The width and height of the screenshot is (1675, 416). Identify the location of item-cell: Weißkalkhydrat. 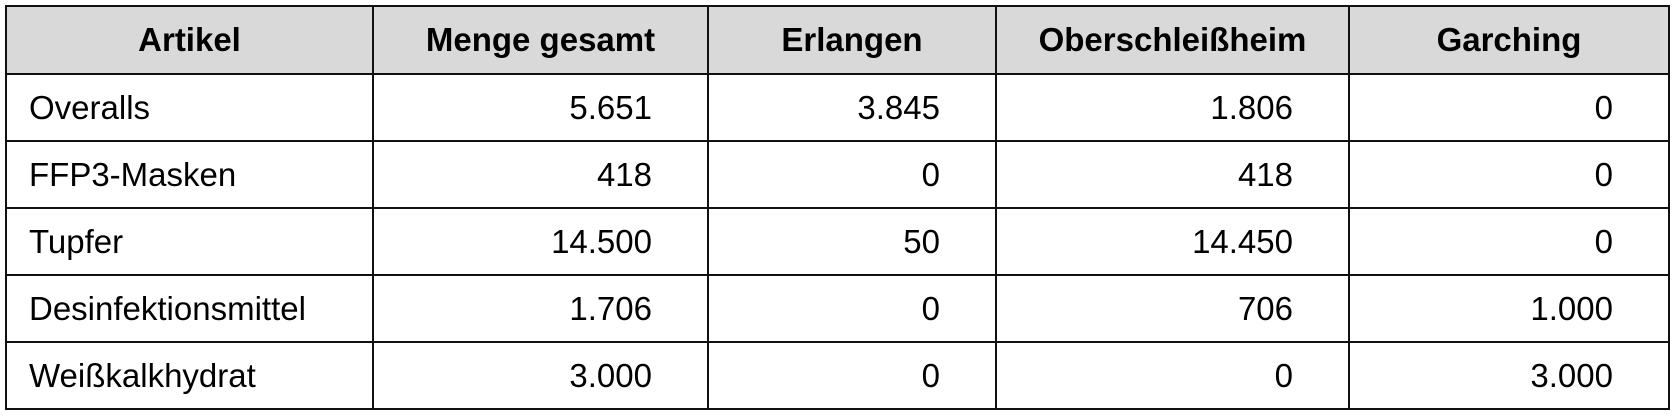
(189, 375).